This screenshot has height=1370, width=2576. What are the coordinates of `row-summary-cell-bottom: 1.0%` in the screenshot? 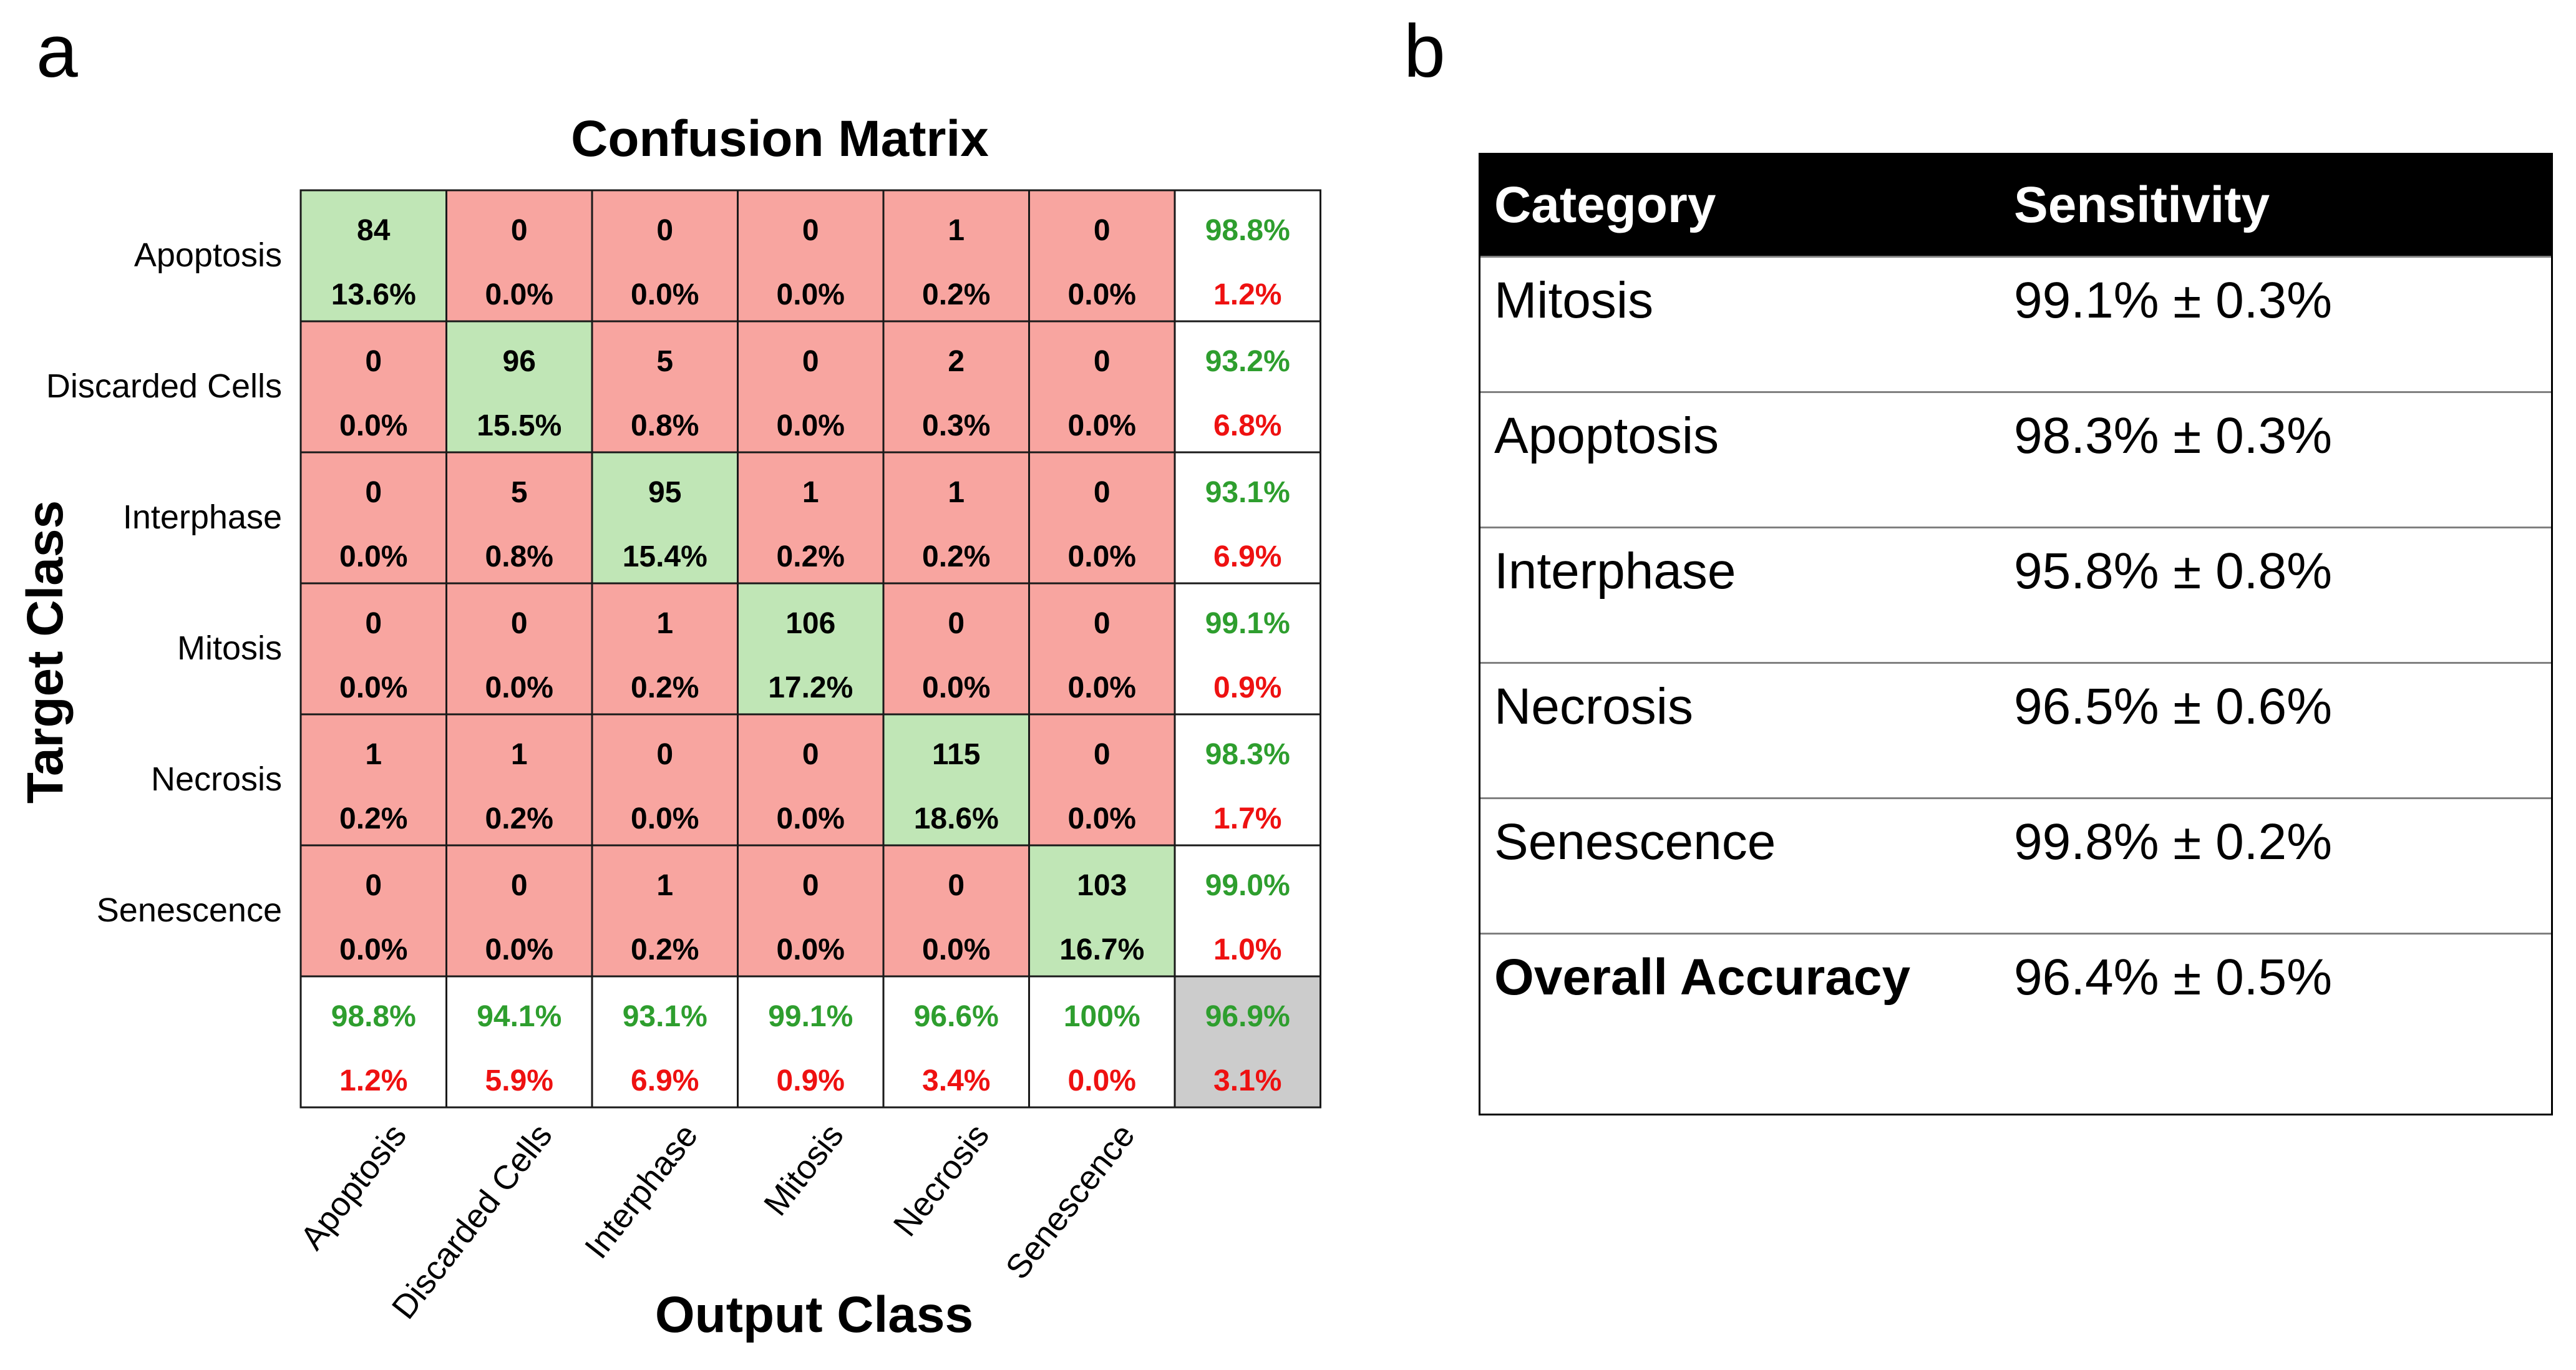 It's located at (1247, 949).